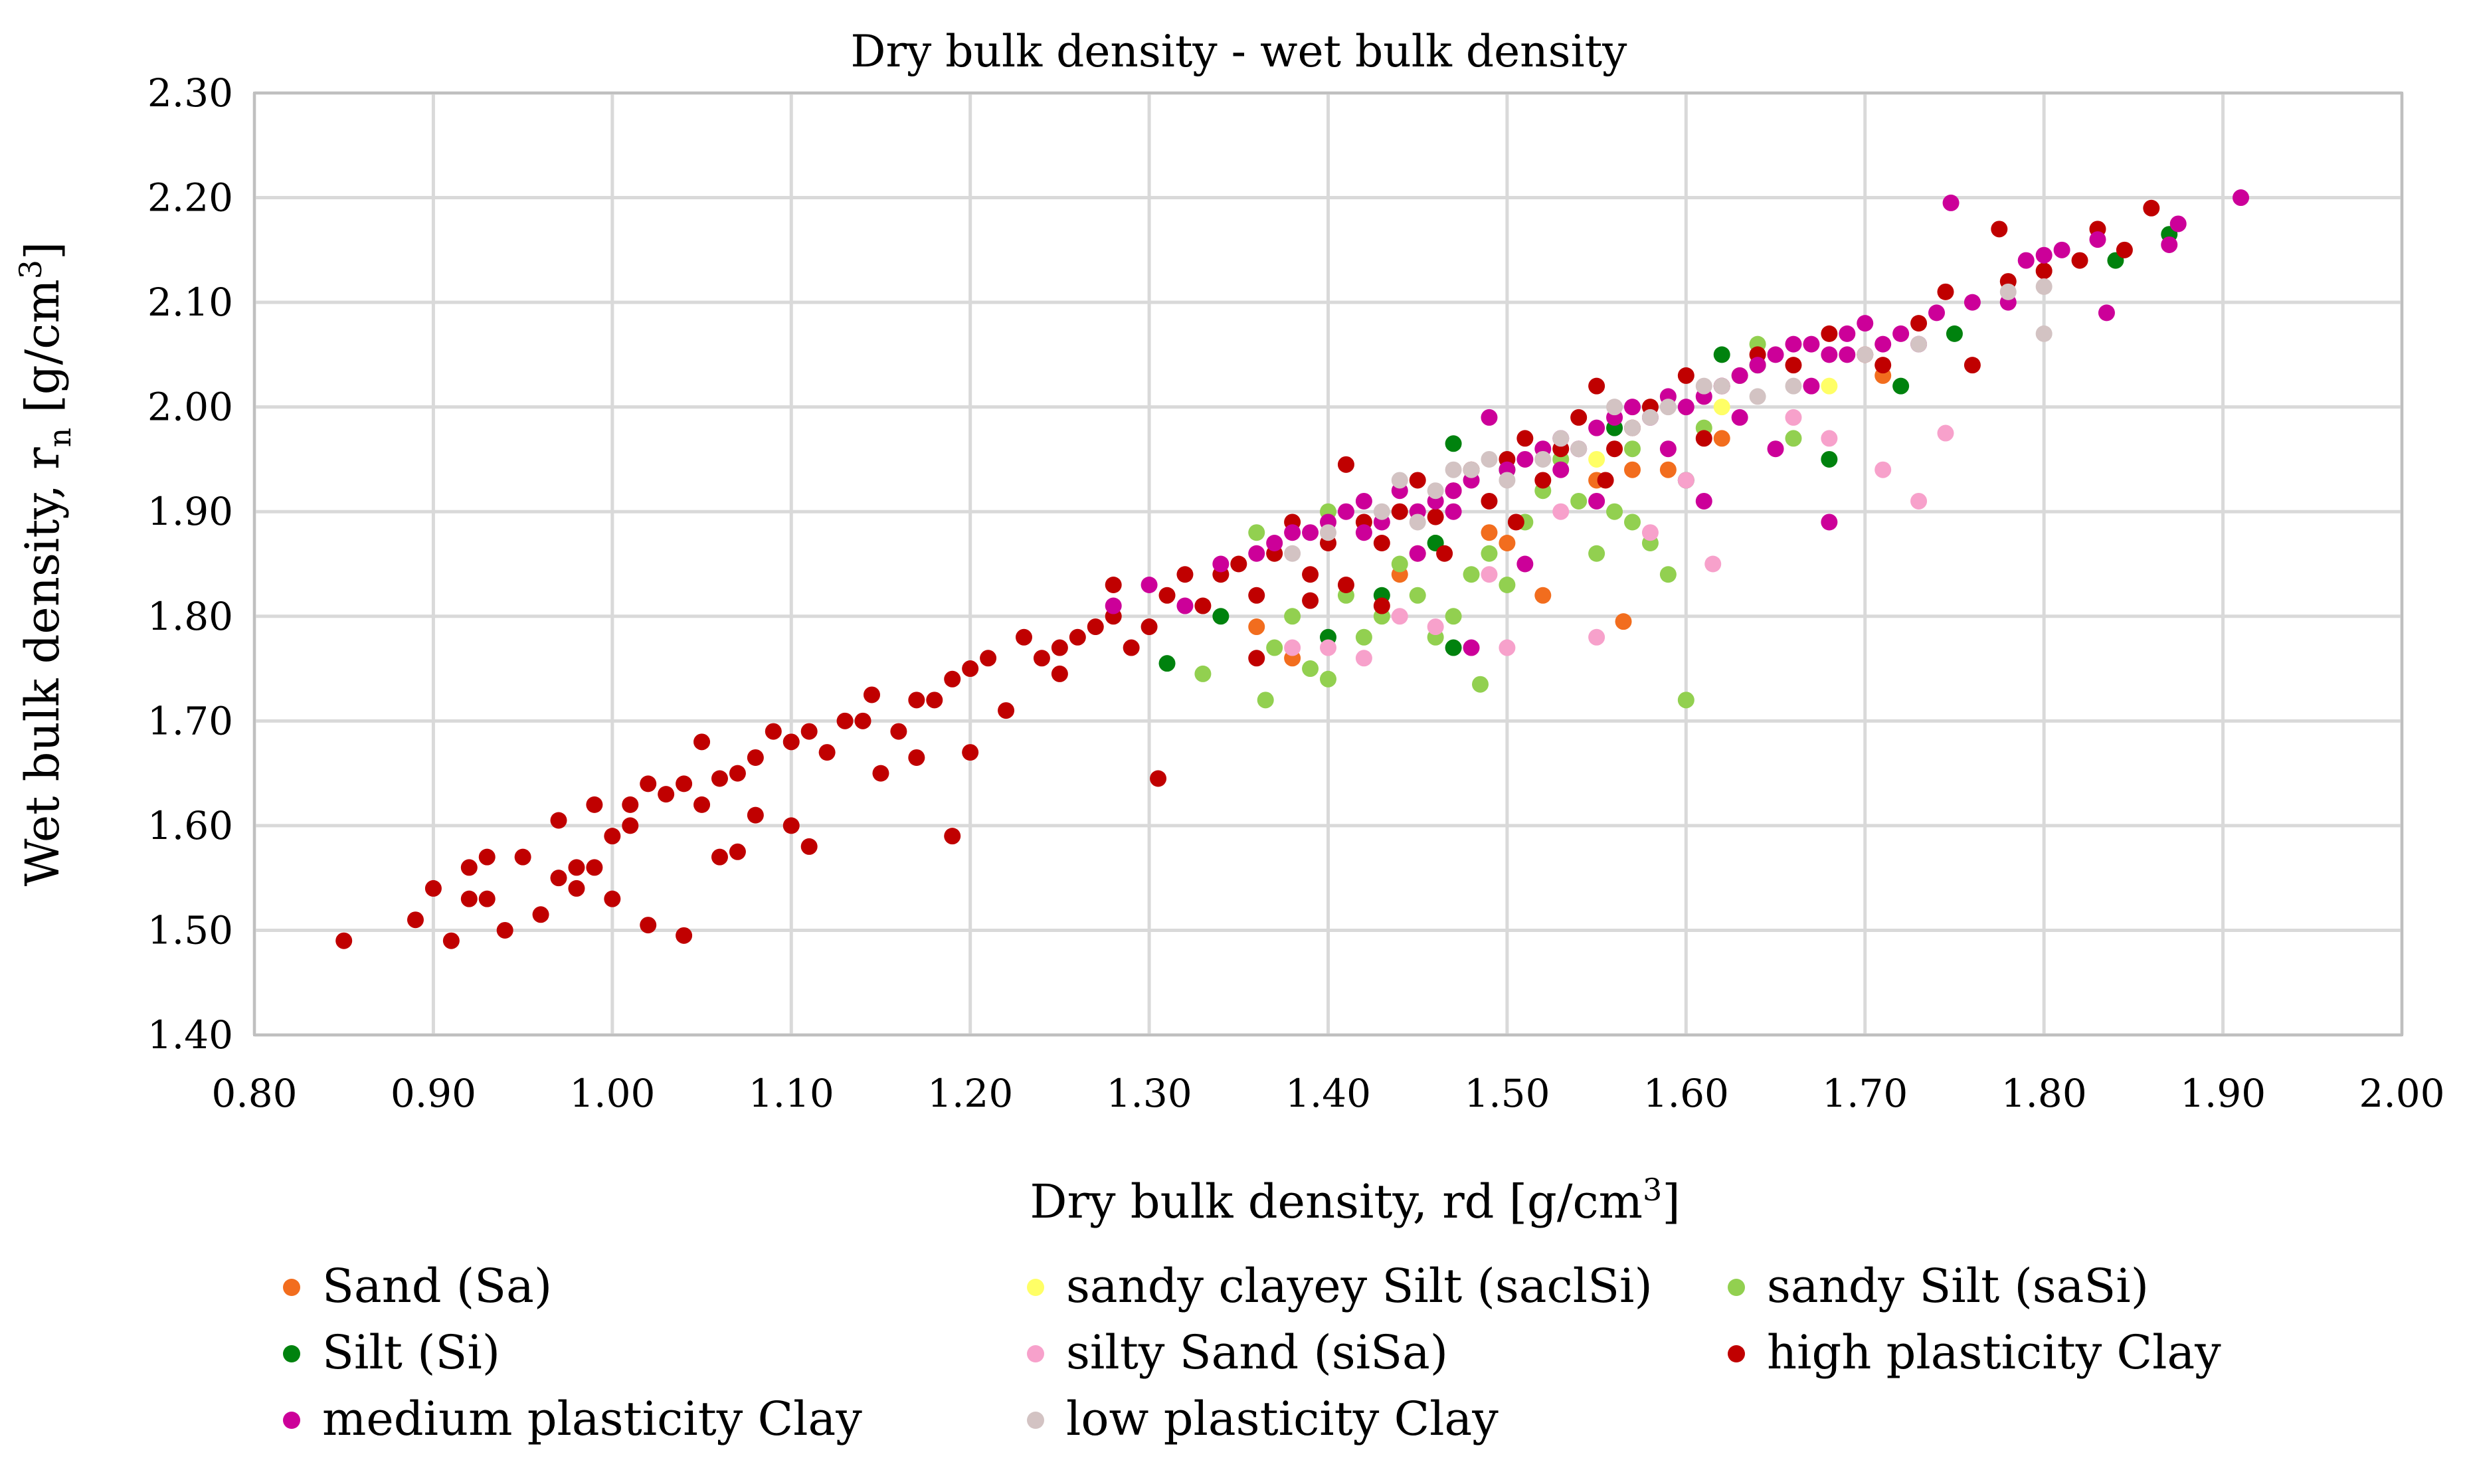 The width and height of the screenshot is (2467, 1484). Describe the element at coordinates (1257, 1353) in the screenshot. I see `legend-label: silty Sand (siSa)` at that location.